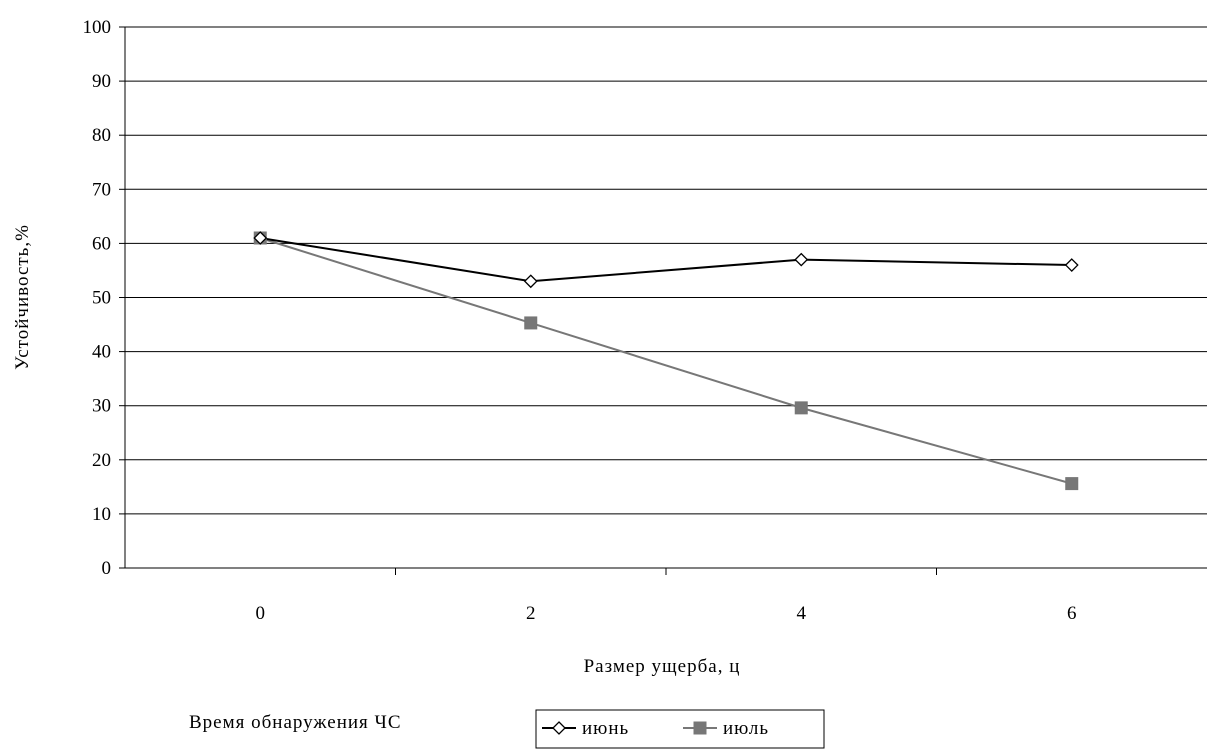 The image size is (1207, 749). Describe the element at coordinates (260, 238) in the screenshot. I see `data-point-июнь-0` at that location.